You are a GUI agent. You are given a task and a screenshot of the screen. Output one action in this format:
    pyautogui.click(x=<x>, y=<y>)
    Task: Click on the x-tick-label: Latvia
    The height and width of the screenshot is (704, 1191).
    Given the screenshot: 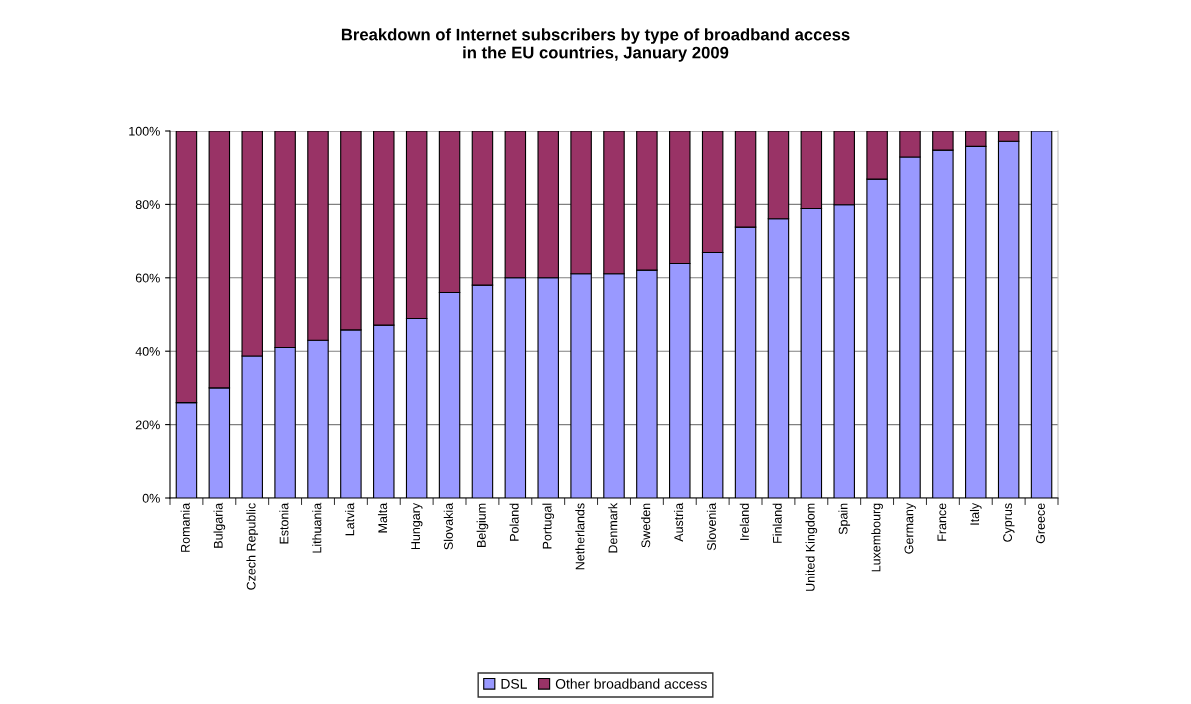 What is the action you would take?
    pyautogui.click(x=350, y=519)
    